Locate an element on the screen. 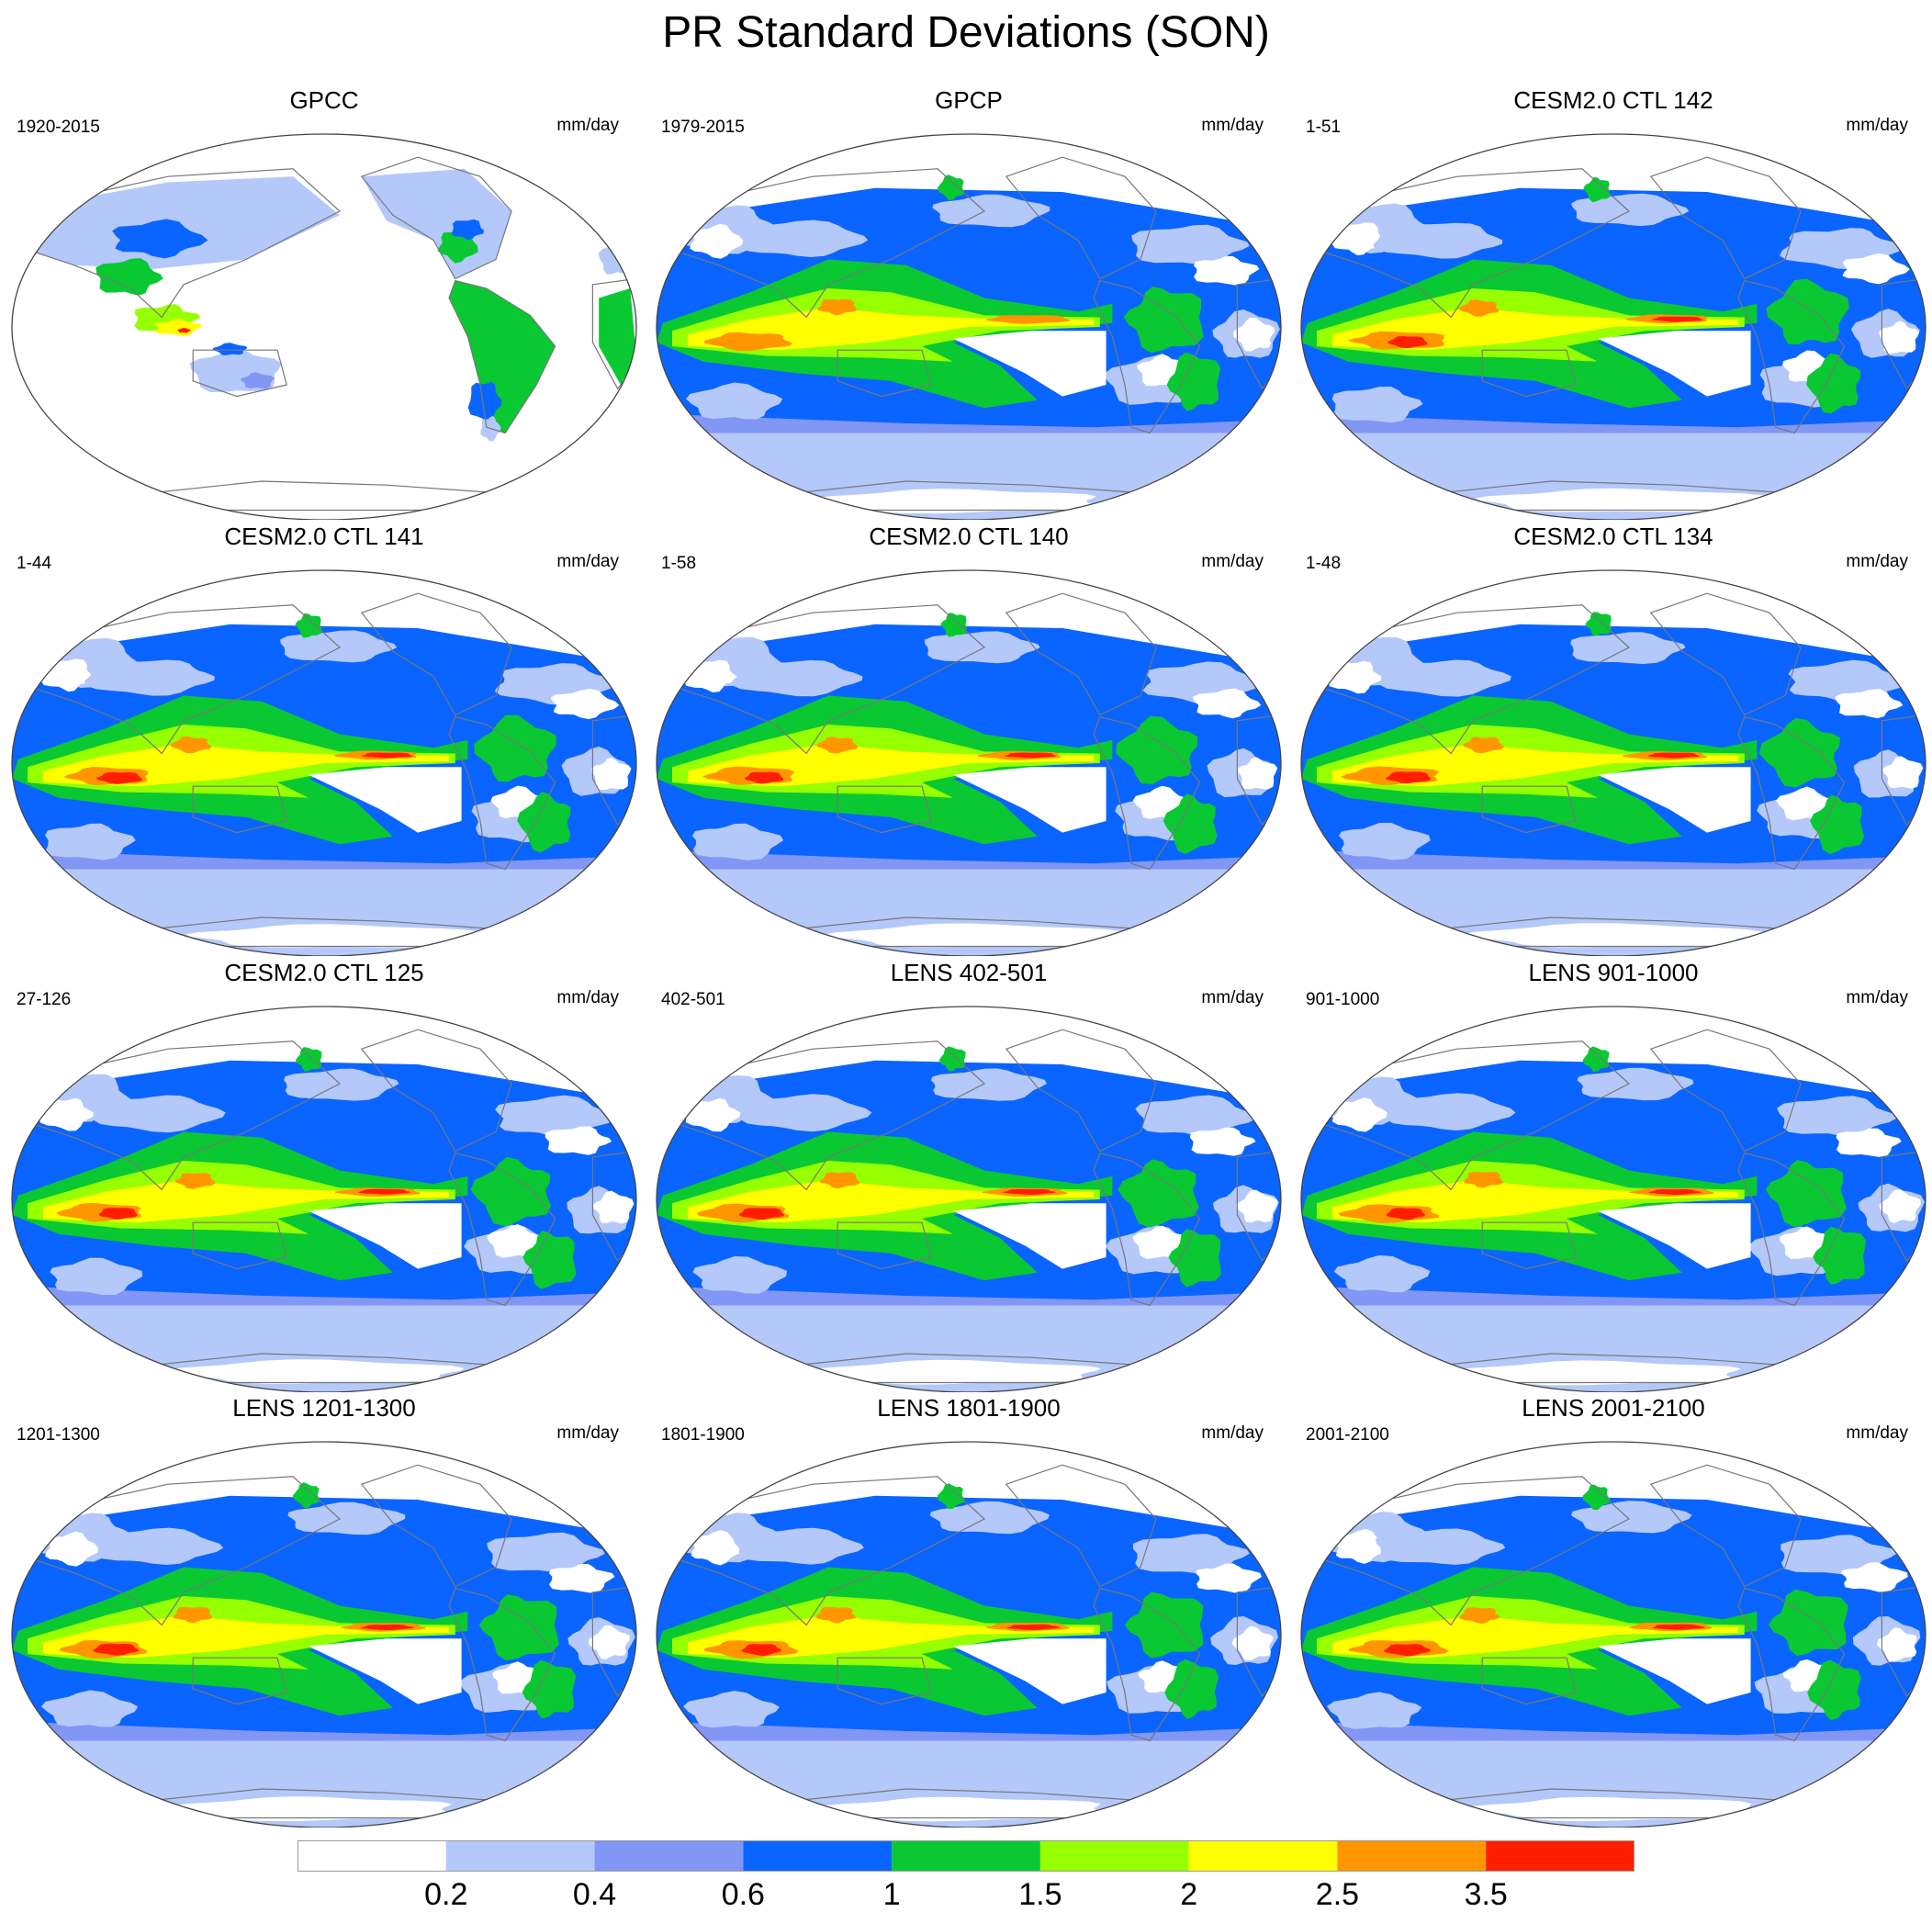  panel-title: CESM2.0 CTL 125 is located at coordinates (324, 972).